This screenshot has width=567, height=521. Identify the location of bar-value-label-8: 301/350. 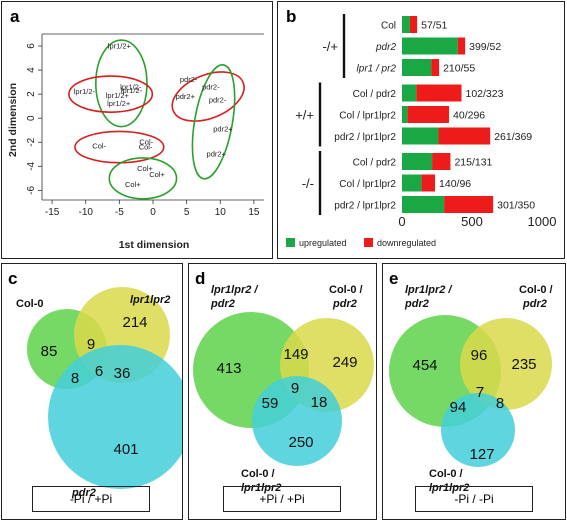
(516, 206).